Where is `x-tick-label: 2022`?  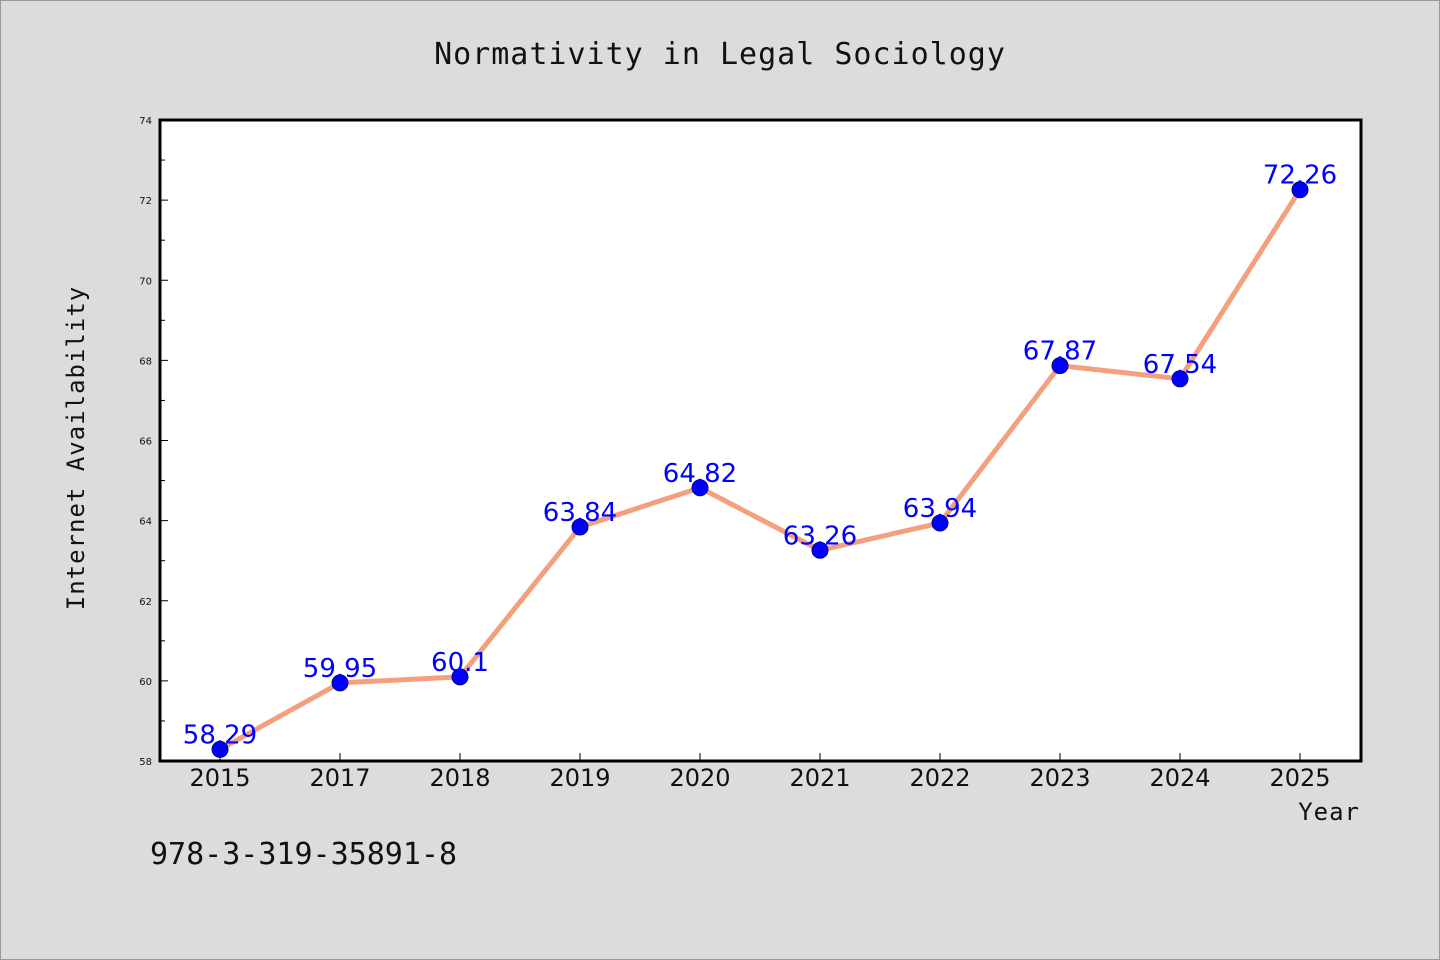
x-tick-label: 2022 is located at coordinates (939, 778).